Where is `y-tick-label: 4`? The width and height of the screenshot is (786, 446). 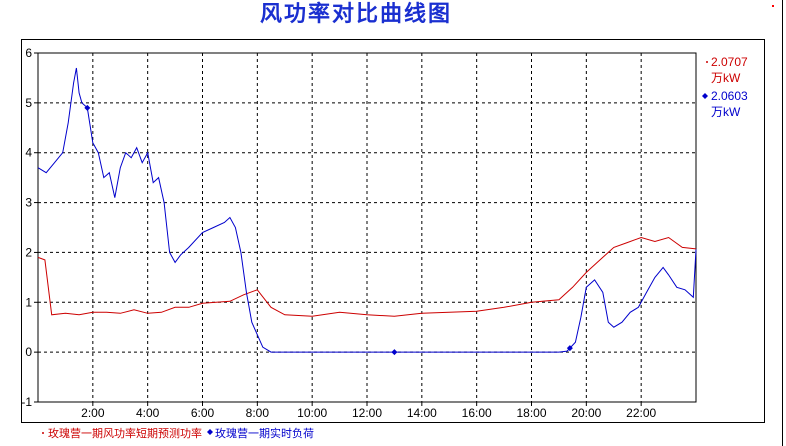 y-tick-label: 4 is located at coordinates (28, 153).